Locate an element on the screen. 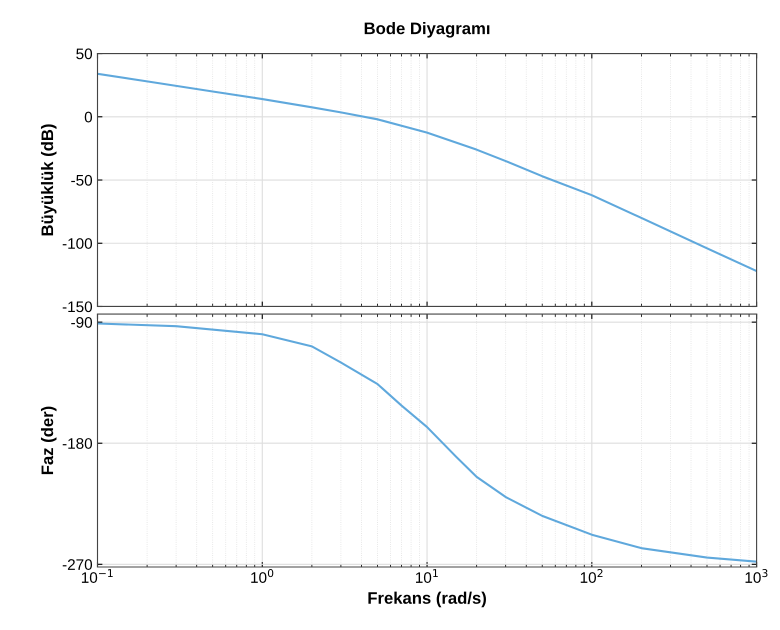  y-tick-label: 0 is located at coordinates (88, 117).